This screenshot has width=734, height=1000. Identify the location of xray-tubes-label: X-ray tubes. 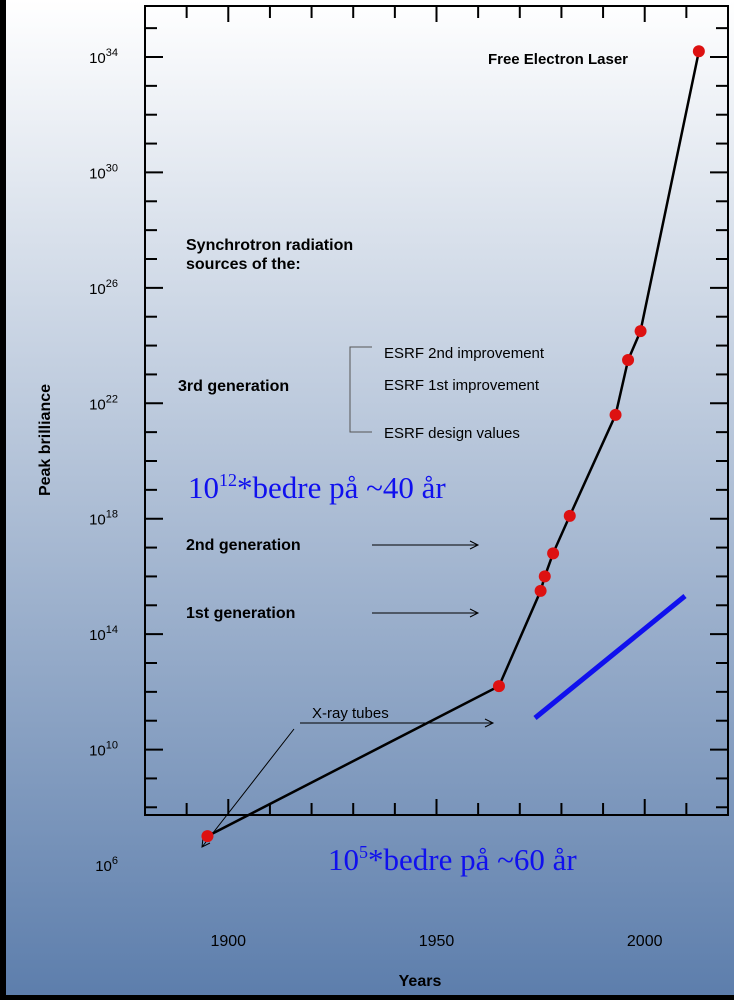
(350, 713).